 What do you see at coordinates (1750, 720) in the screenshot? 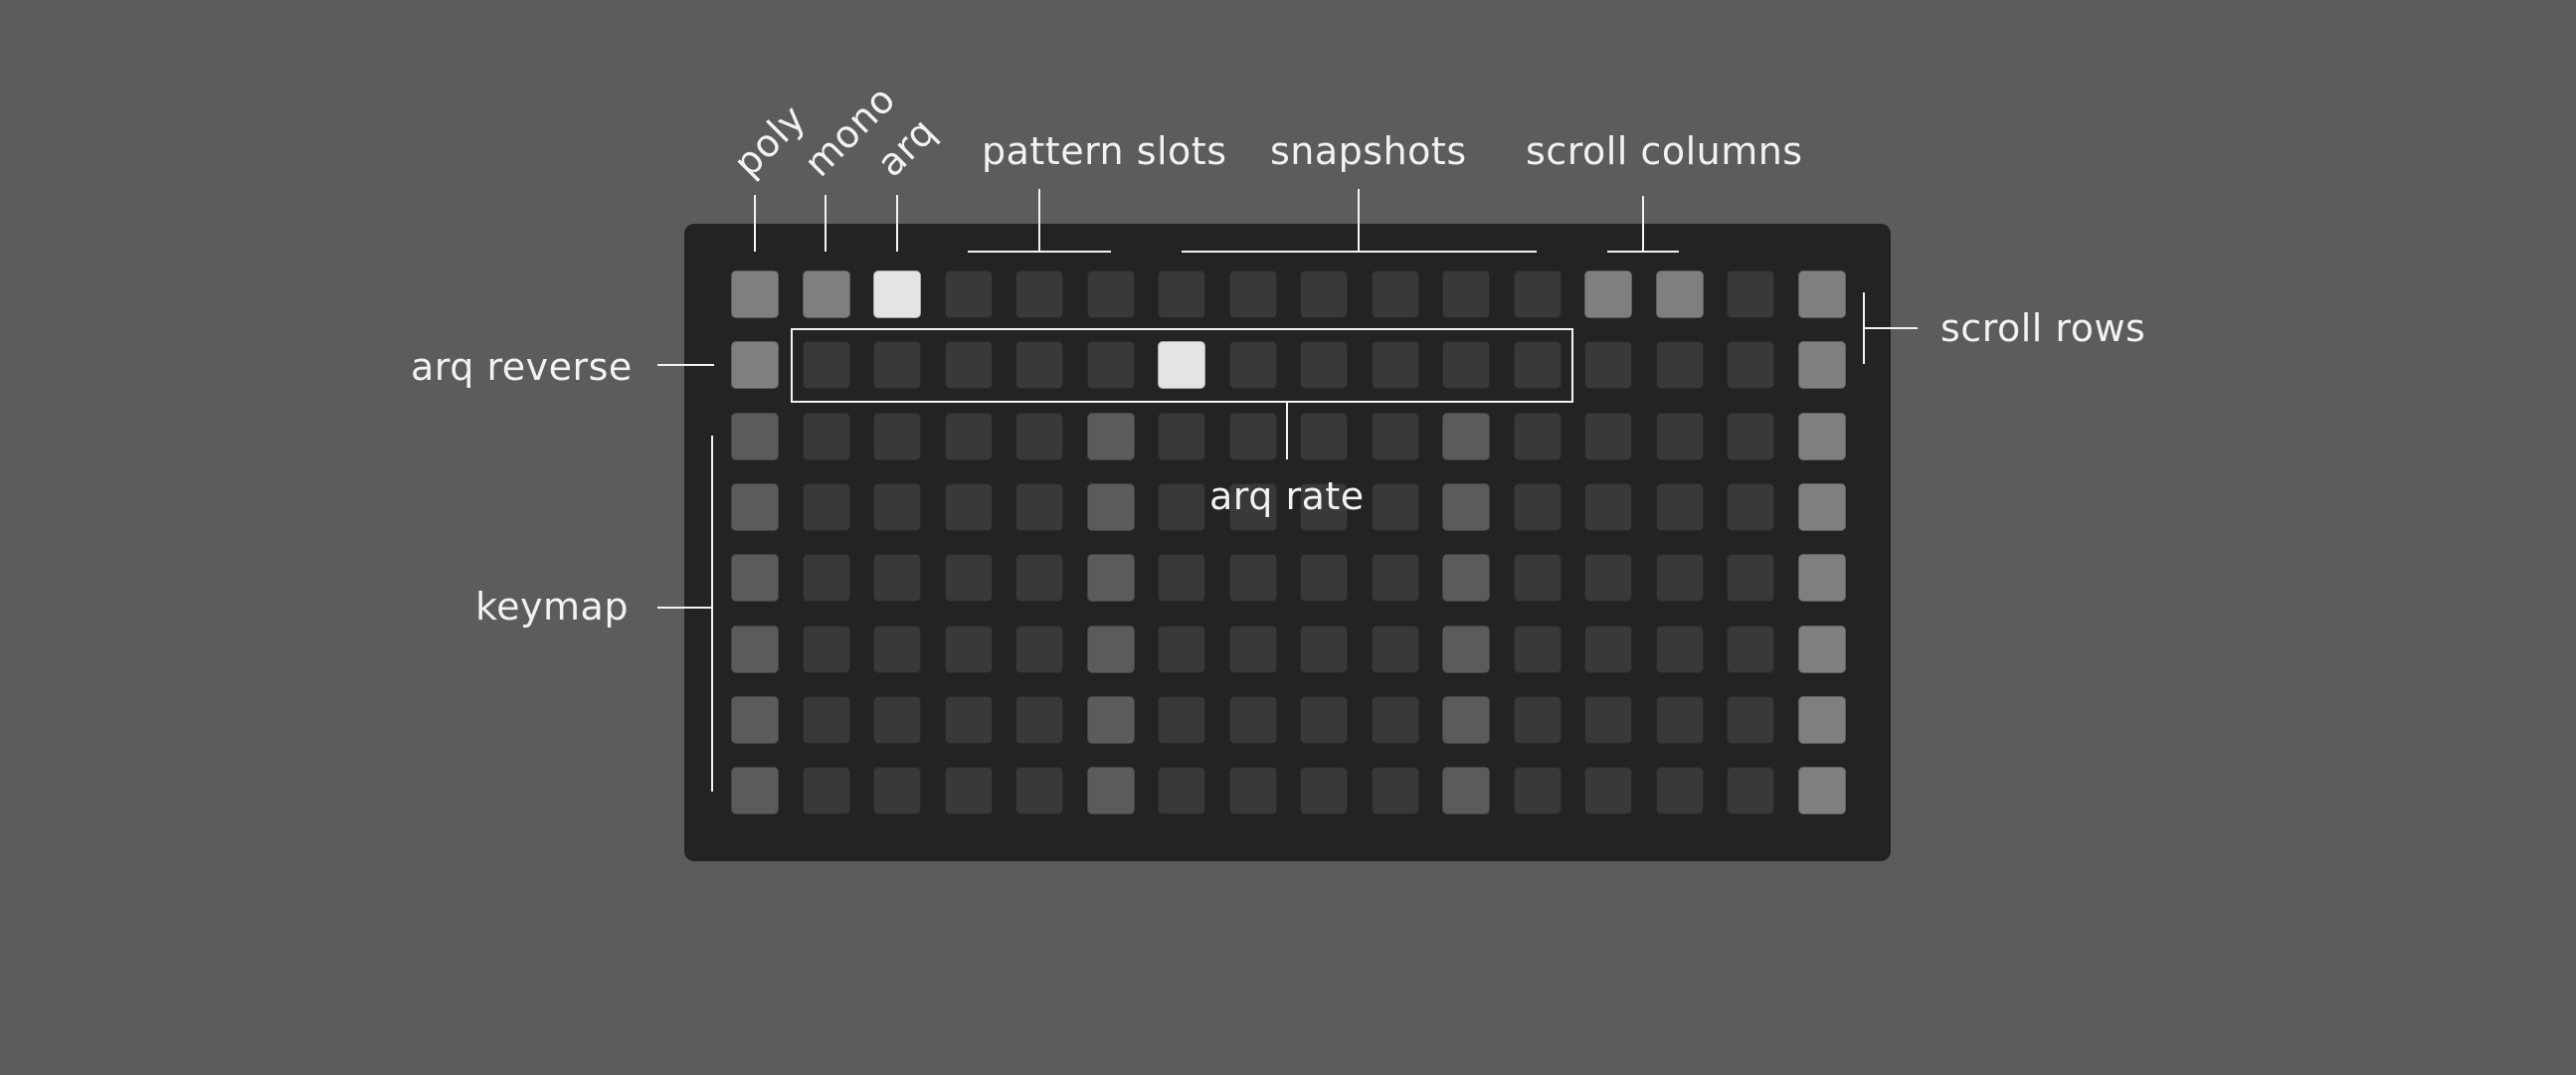
I see `grid-pad-r7-c15` at bounding box center [1750, 720].